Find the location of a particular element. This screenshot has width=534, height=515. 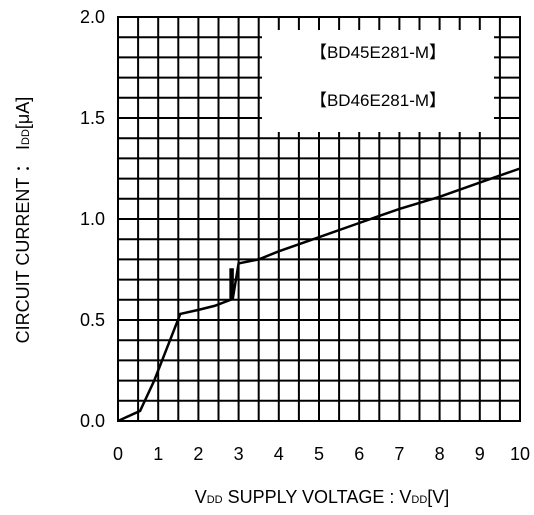

y-tick-label: 2.0 is located at coordinates (92, 17).